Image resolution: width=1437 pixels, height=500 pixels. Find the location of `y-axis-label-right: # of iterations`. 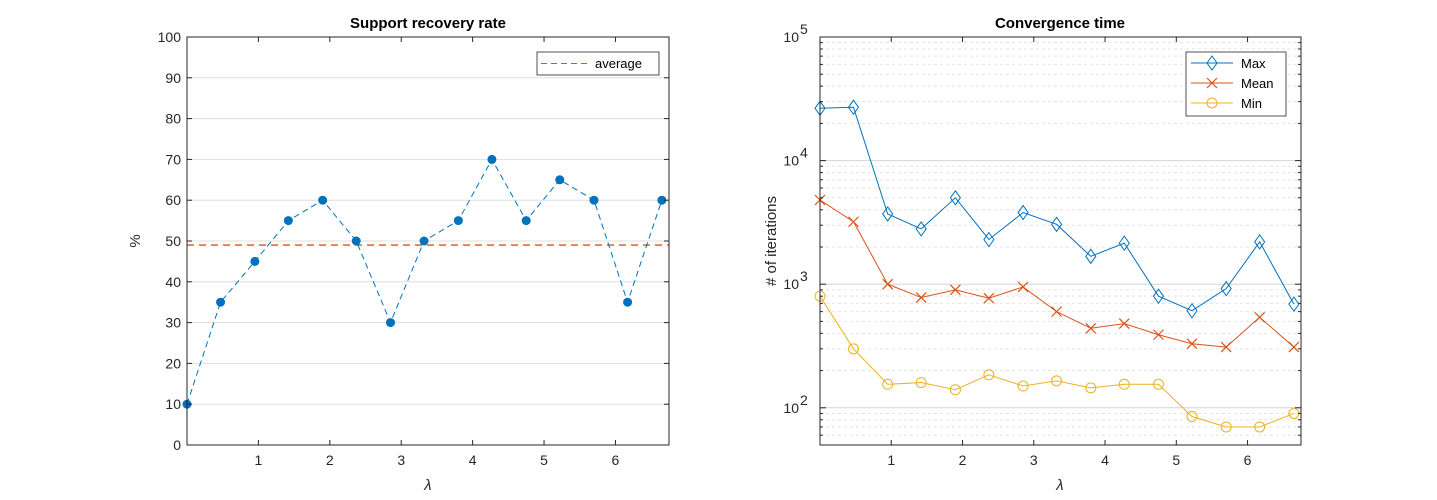

y-axis-label-right: # of iterations is located at coordinates (771, 241).